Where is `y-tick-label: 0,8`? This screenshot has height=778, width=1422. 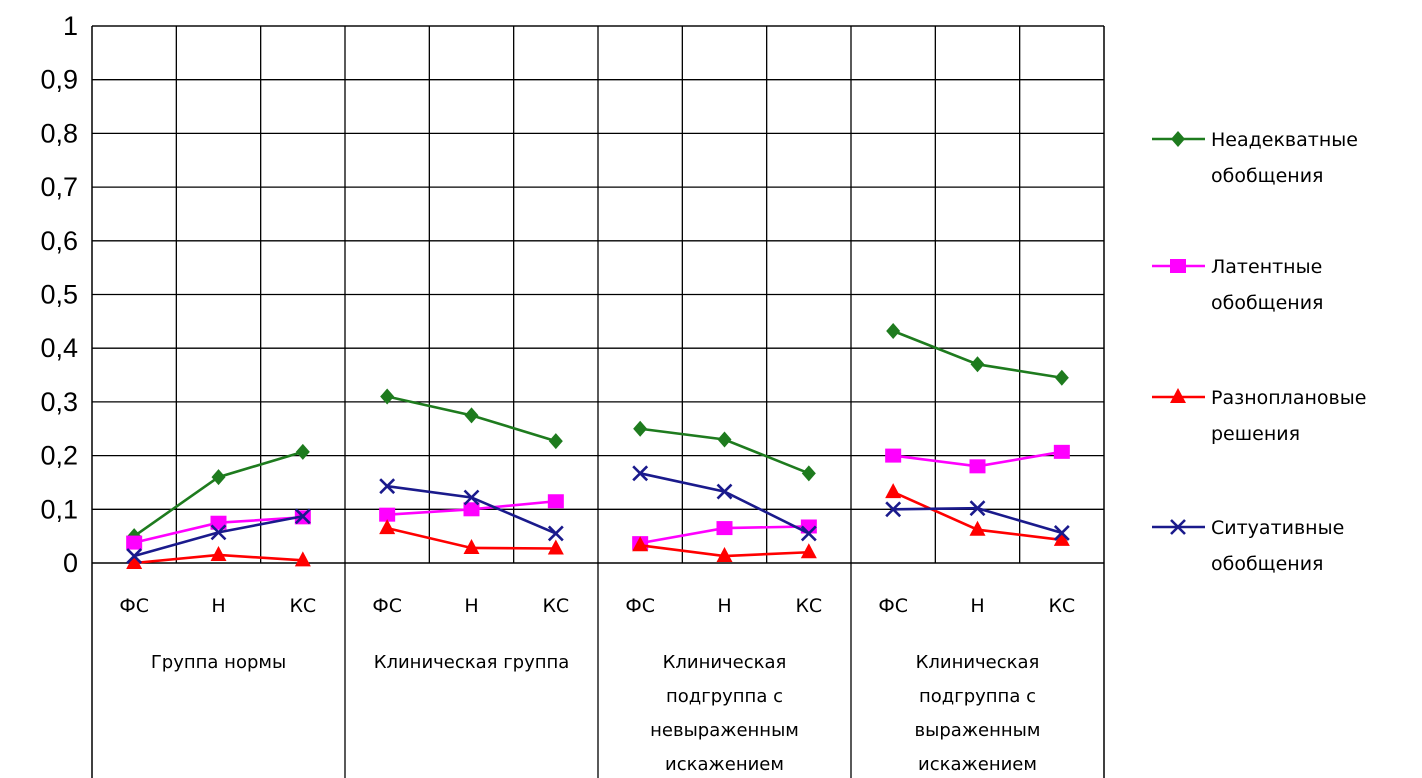
y-tick-label: 0,8 is located at coordinates (59, 133).